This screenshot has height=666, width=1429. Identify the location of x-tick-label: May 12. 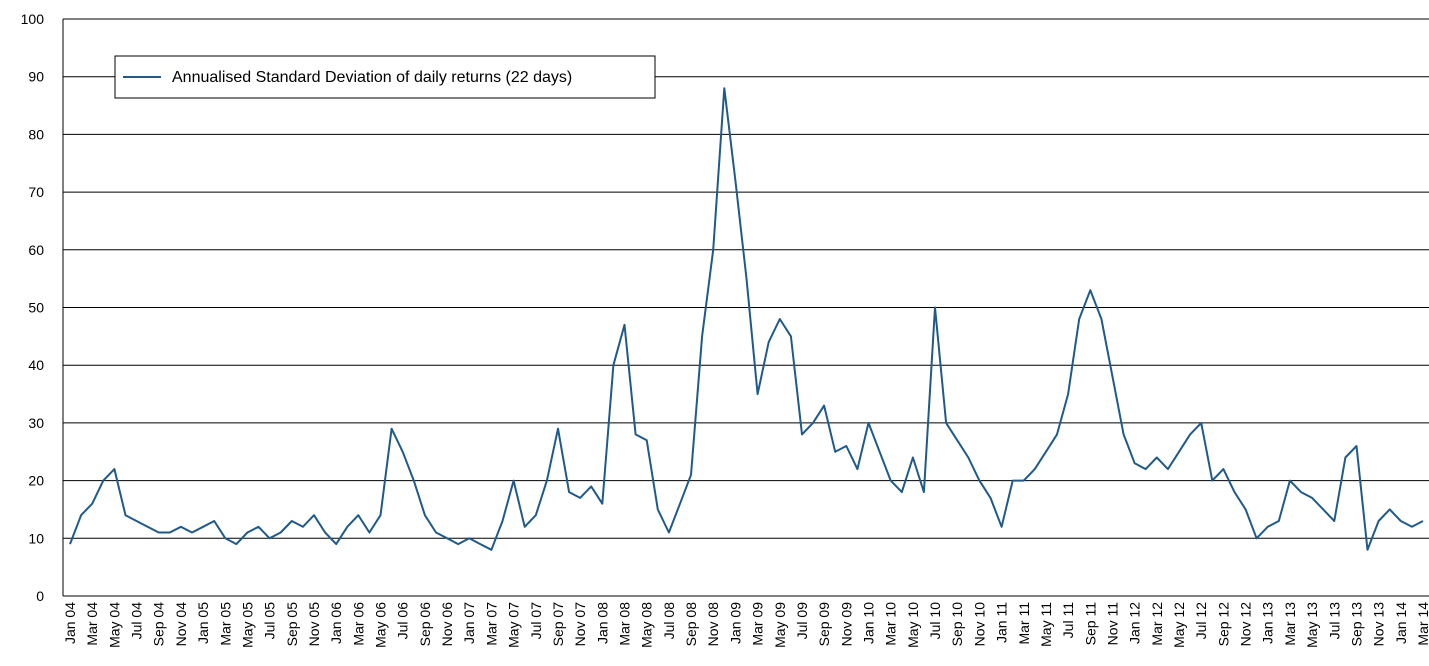
(1179, 625).